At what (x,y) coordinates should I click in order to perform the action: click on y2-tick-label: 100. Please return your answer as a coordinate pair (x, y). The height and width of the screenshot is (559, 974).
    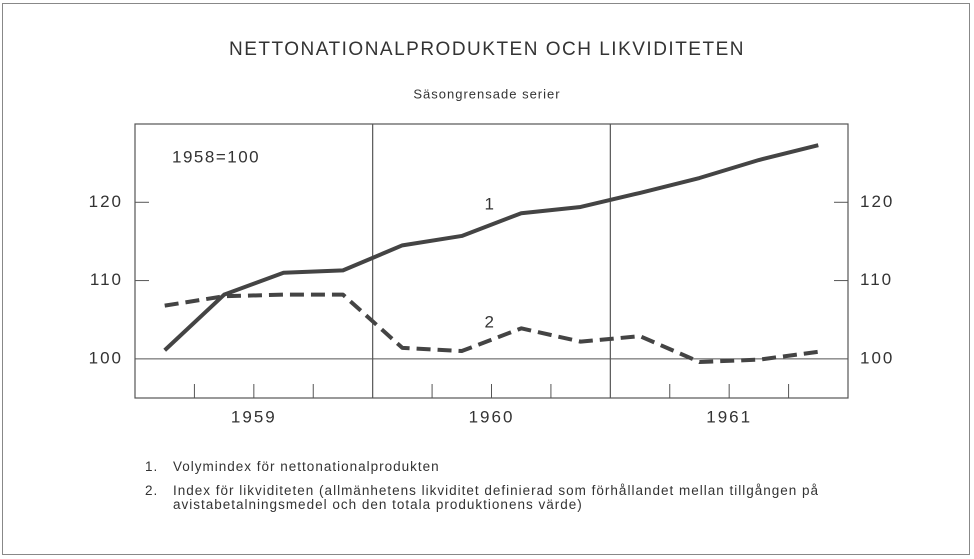
    Looking at the image, I should click on (877, 357).